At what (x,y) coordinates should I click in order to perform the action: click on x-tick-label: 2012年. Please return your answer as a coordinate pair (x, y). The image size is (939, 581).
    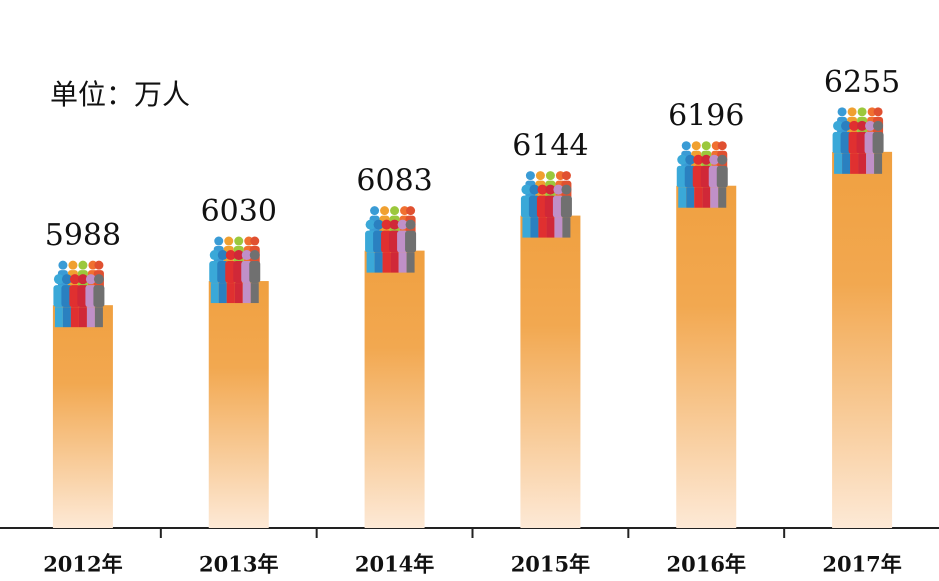
    Looking at the image, I should click on (82, 564).